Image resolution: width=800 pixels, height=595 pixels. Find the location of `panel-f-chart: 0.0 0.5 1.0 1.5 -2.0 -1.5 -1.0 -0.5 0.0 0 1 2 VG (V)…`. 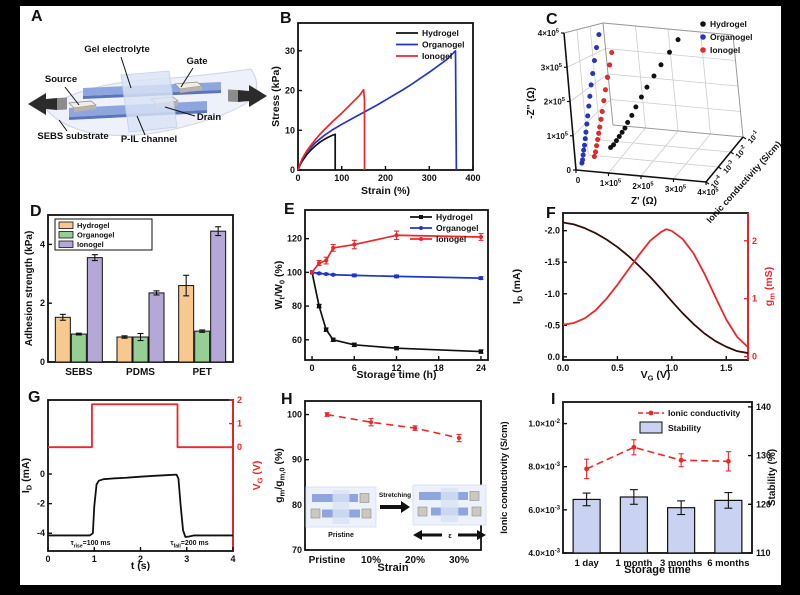

panel-f-chart: 0.0 0.5 1.0 1.5 -2.0 -1.5 -1.0 -0.5 0.0 0 1 2 VG (V)… is located at coordinates (644, 297).